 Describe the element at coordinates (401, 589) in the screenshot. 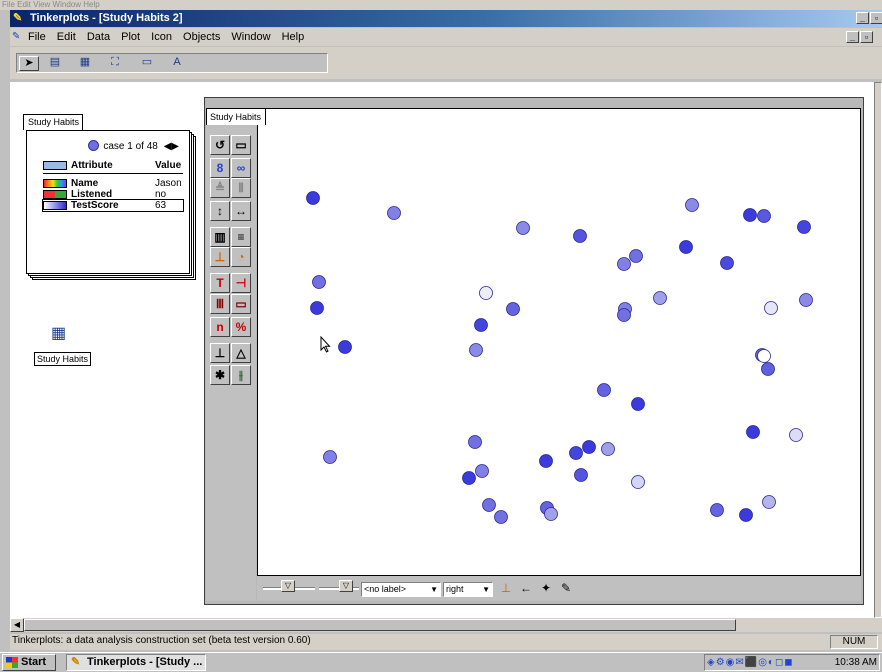

I see `label-dropdown: <no label> ▼` at that location.